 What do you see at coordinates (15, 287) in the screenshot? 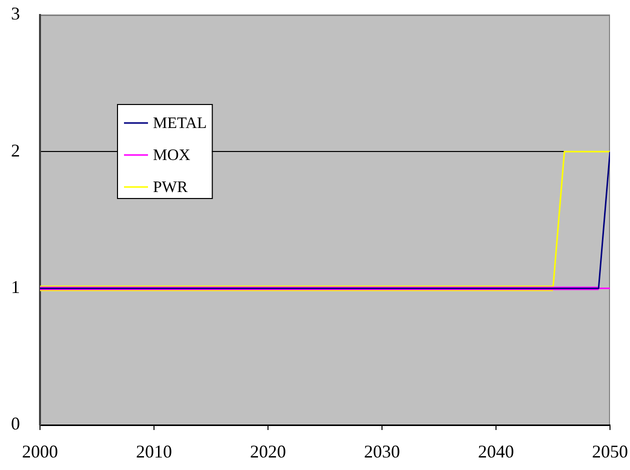
I see `y-tick-label: 1` at bounding box center [15, 287].